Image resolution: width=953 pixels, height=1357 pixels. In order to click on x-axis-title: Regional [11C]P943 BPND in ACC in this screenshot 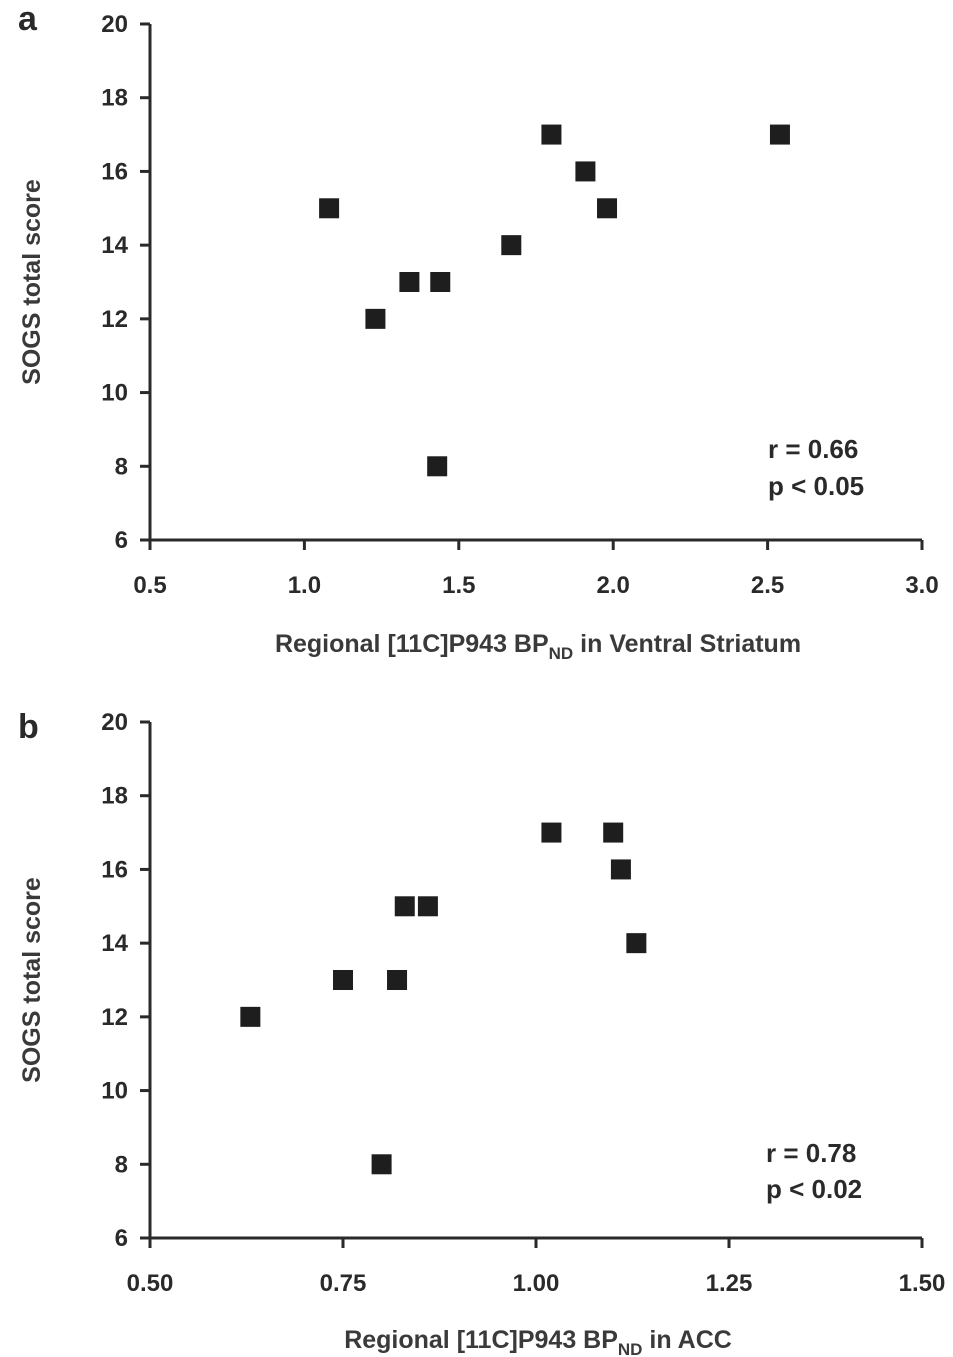, I will do `click(538, 1341)`.